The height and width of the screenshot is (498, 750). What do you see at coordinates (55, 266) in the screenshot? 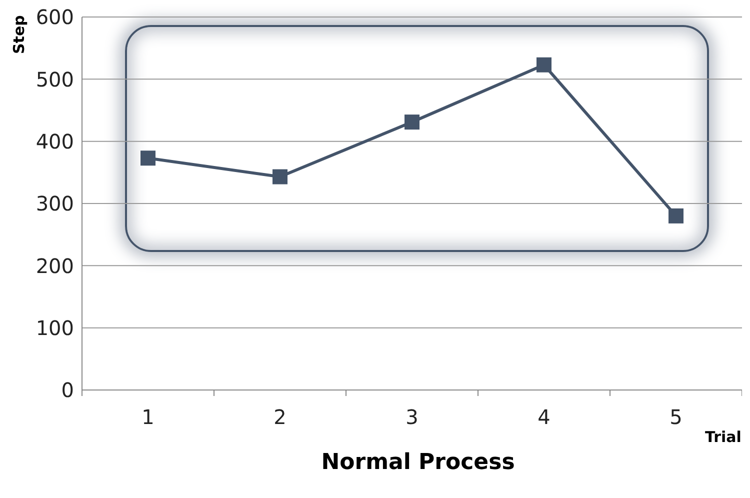
I see `y-tick-label: 200` at bounding box center [55, 266].